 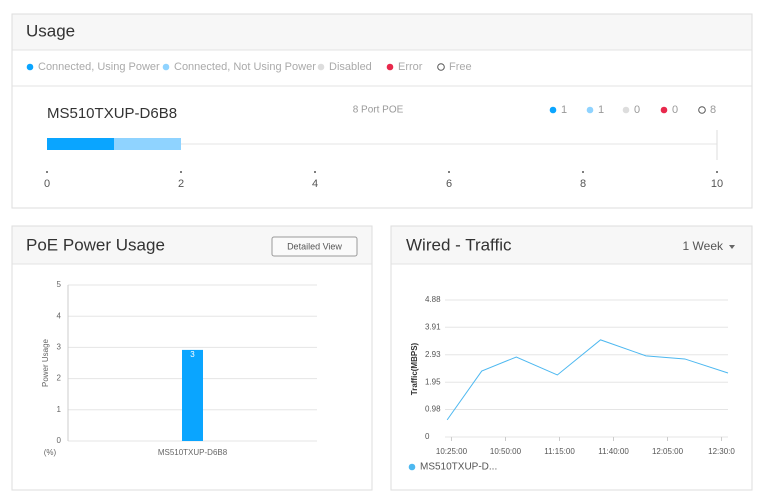 What do you see at coordinates (181, 184) in the screenshot?
I see `x-tick-label: 2` at bounding box center [181, 184].